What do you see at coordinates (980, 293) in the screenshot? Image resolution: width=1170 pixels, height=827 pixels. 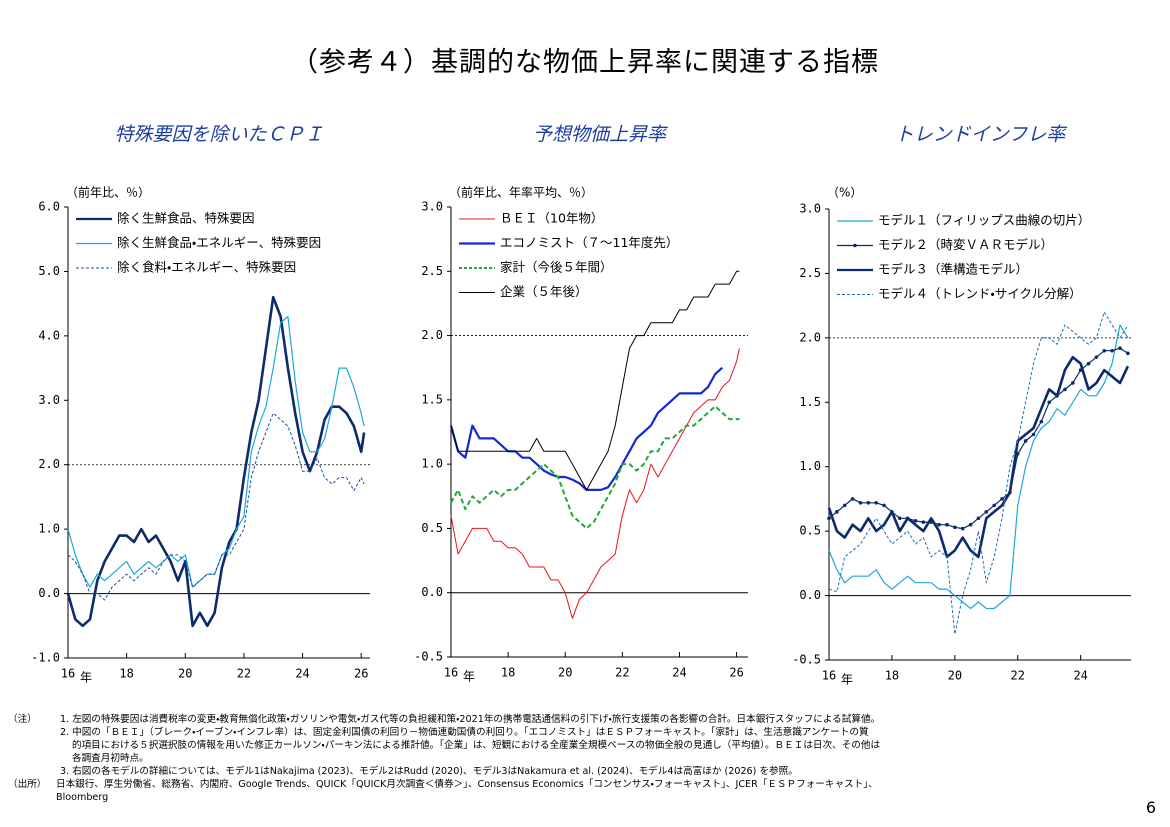 I see `legend-label: モデル４（トレンド・サイクル分解）` at bounding box center [980, 293].